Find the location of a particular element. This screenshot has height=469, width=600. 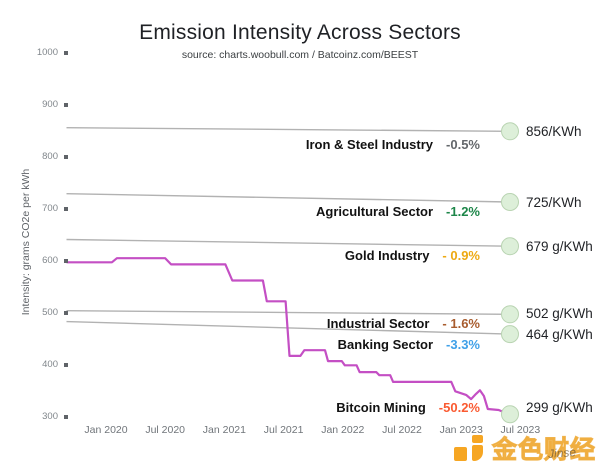

series-line-agricultural is located at coordinates (287, 198).